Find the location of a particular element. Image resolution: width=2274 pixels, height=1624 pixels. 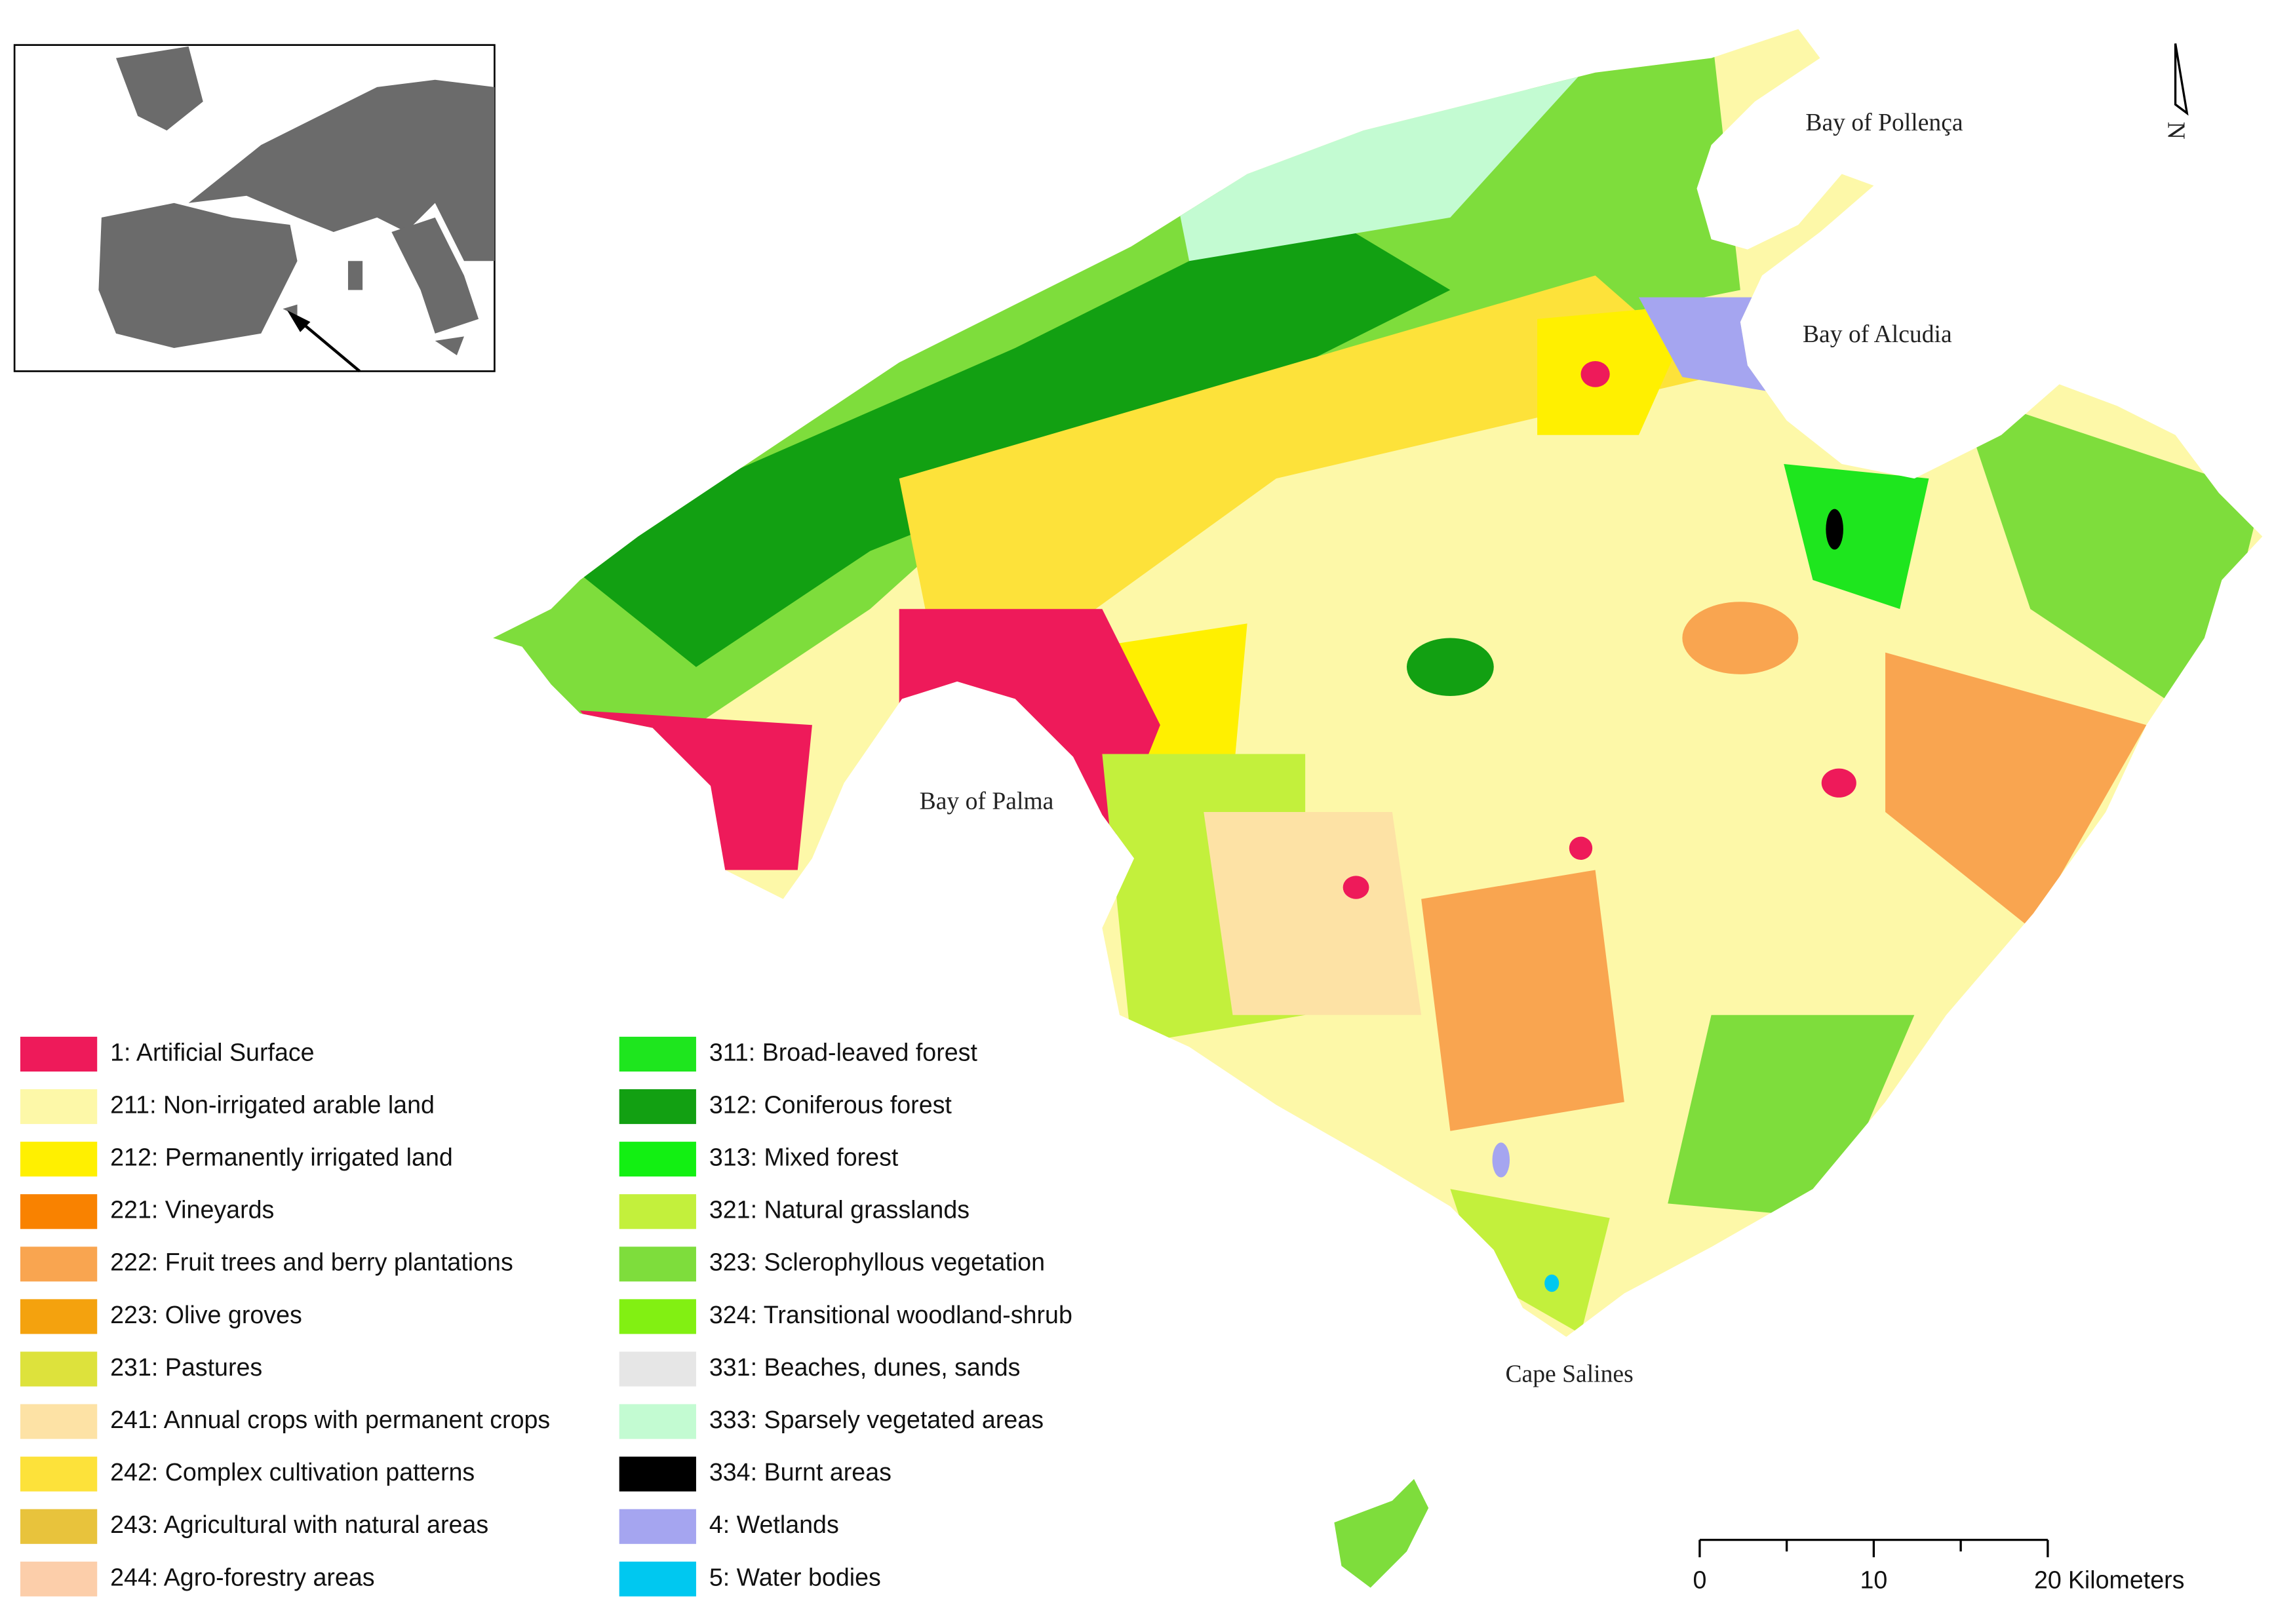

legend-label: 323: Sclerophyllous vegetation is located at coordinates (877, 1262).